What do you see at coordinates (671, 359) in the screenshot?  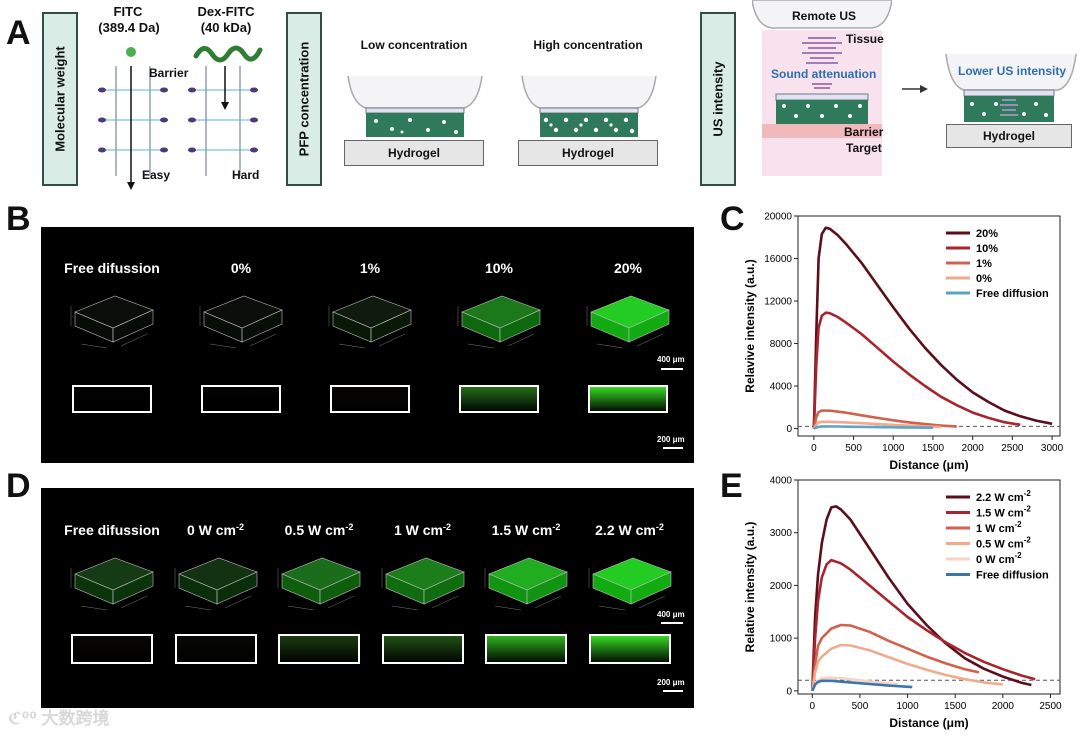 I see `scale-label-top-b: 400 μm` at bounding box center [671, 359].